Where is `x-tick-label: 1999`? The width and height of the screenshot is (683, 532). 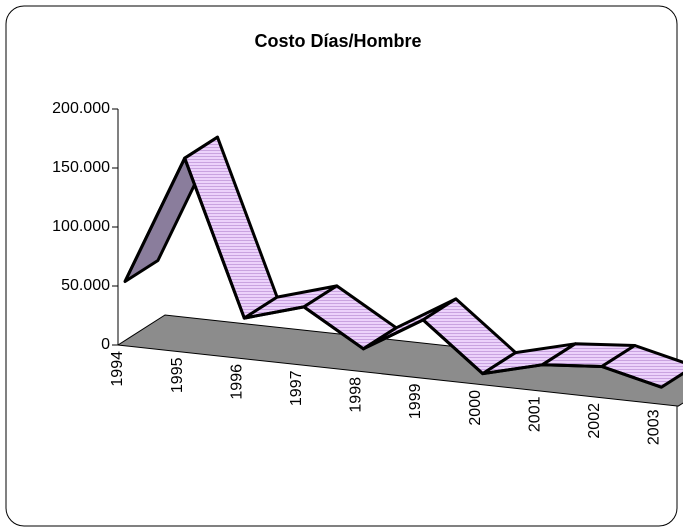 x-tick-label: 1999 is located at coordinates (415, 401).